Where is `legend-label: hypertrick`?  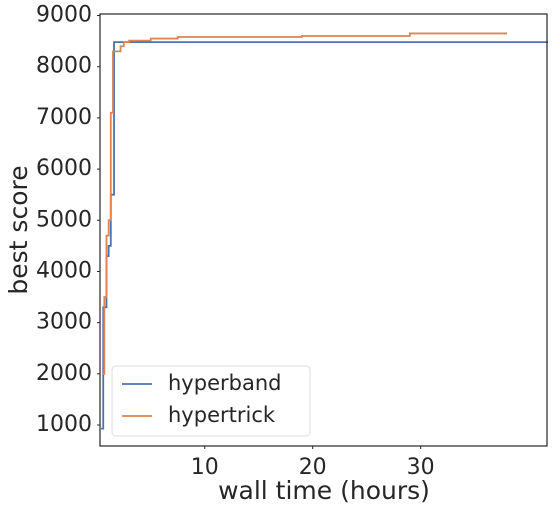
legend-label: hypertrick is located at coordinates (222, 415).